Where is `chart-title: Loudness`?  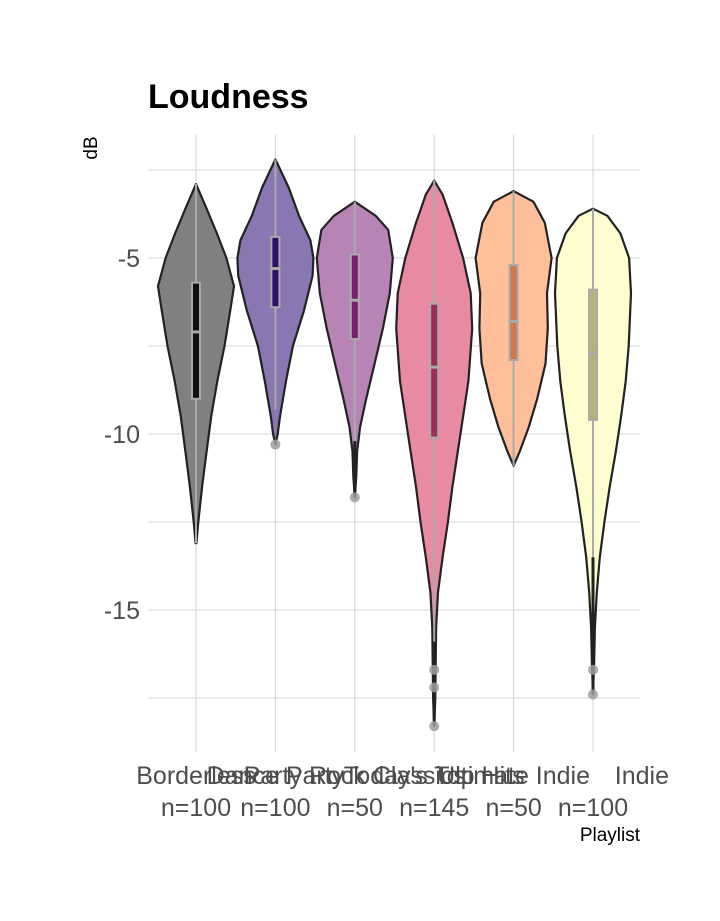 chart-title: Loudness is located at coordinates (228, 97).